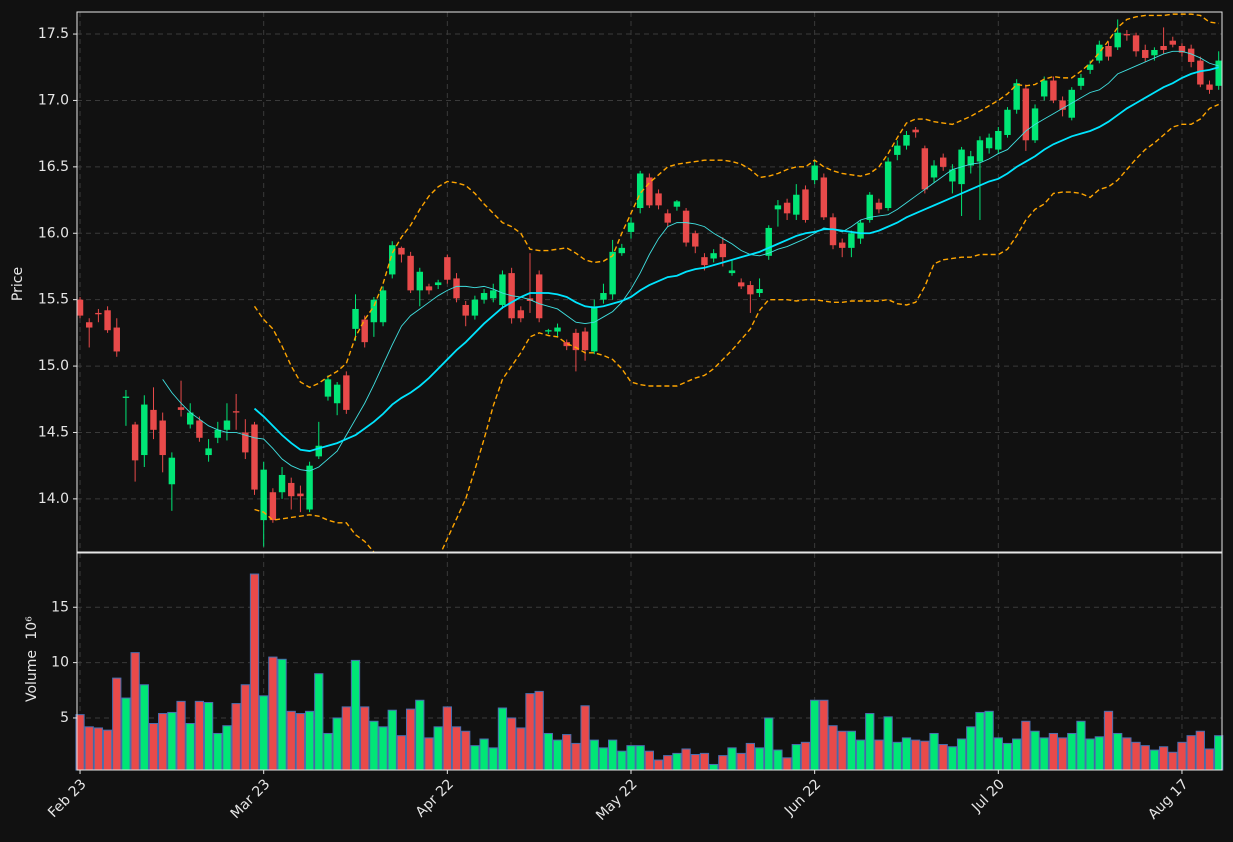 The image size is (1233, 842). What do you see at coordinates (53, 366) in the screenshot?
I see `y-tick-label: 15.0` at bounding box center [53, 366].